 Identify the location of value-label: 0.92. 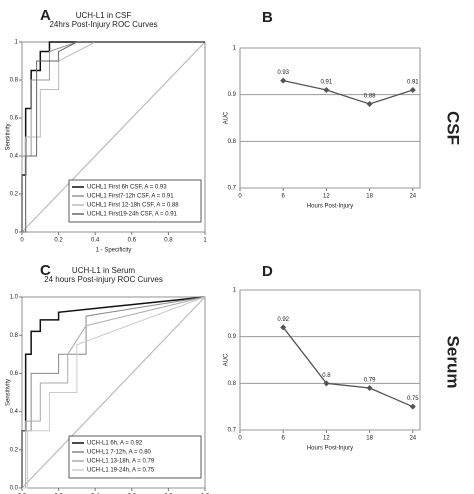
(283, 320).